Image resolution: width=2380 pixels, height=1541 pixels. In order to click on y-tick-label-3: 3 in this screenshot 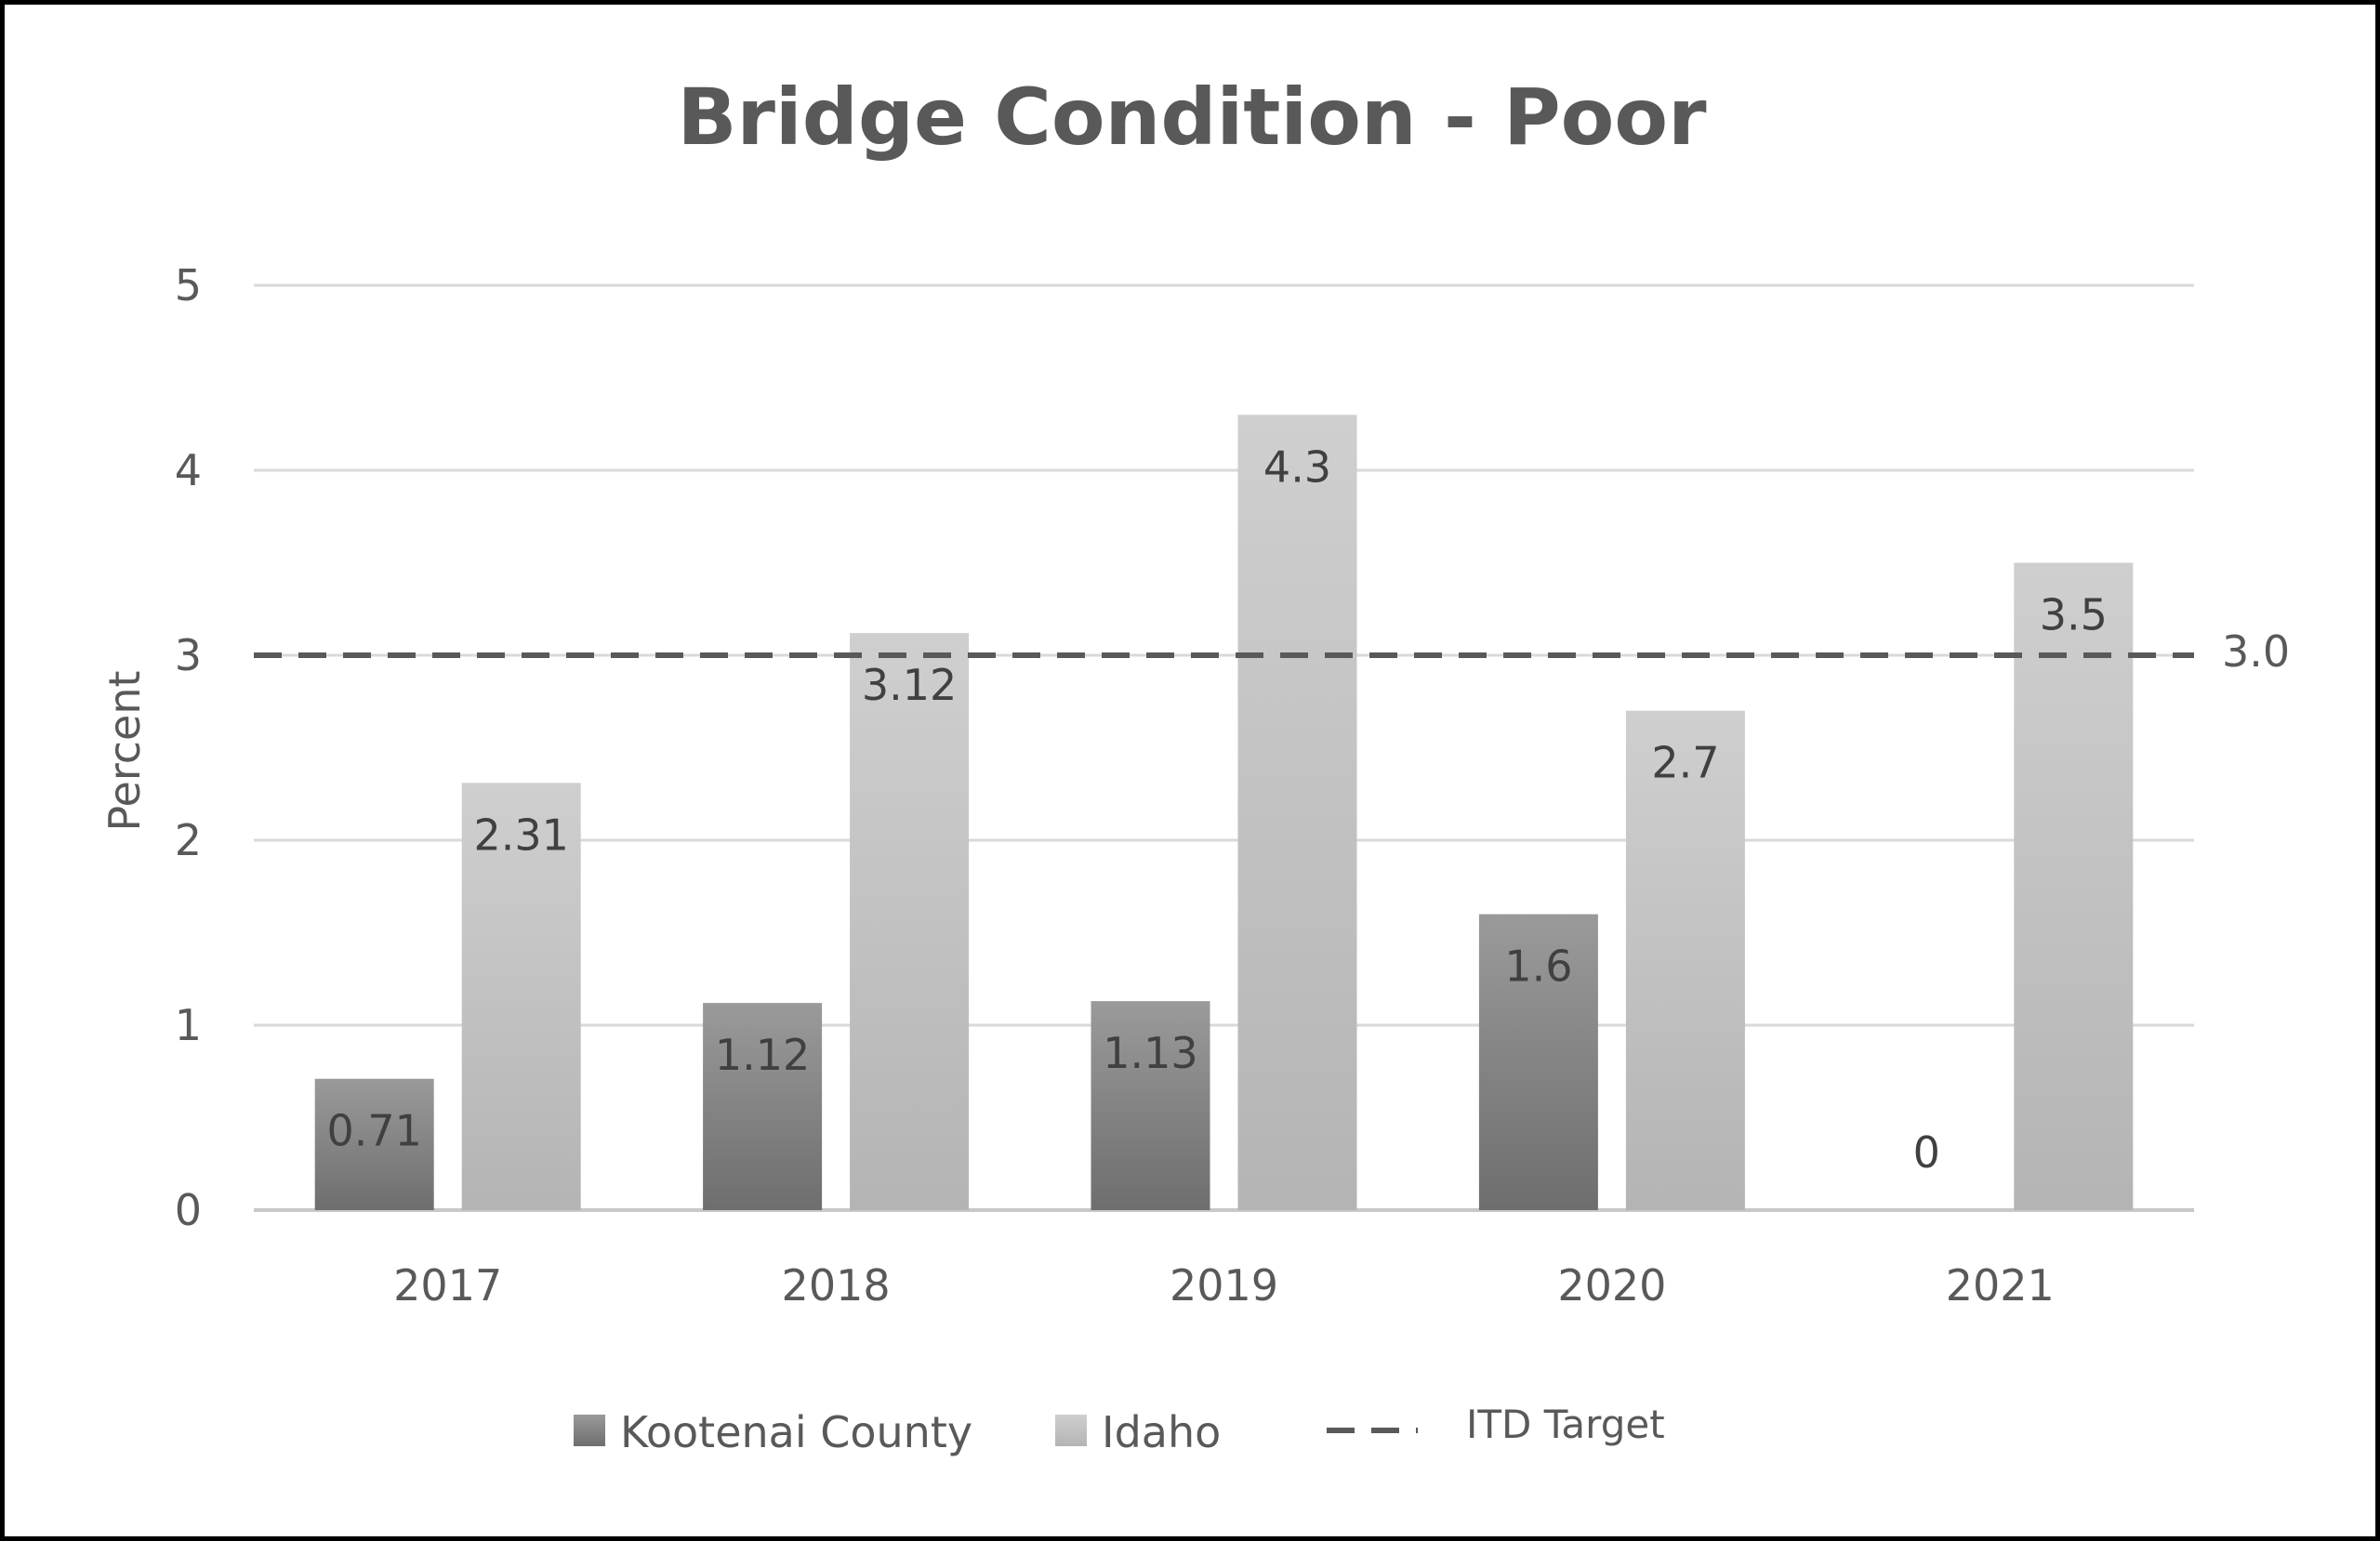, I will do `click(188, 655)`.